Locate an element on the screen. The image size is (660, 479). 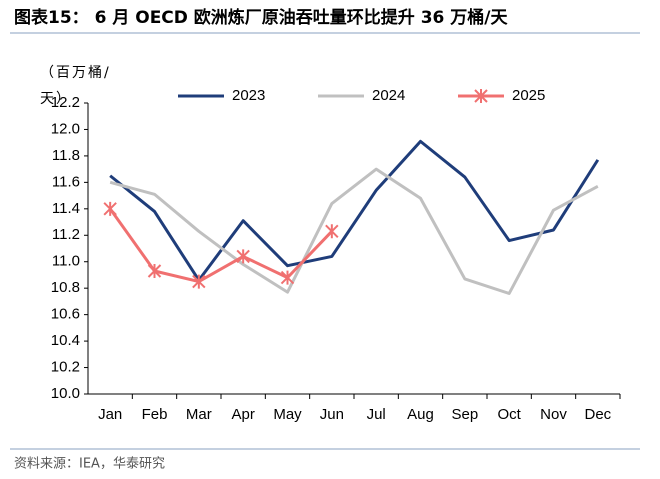
legend-marker is located at coordinates (481, 96).